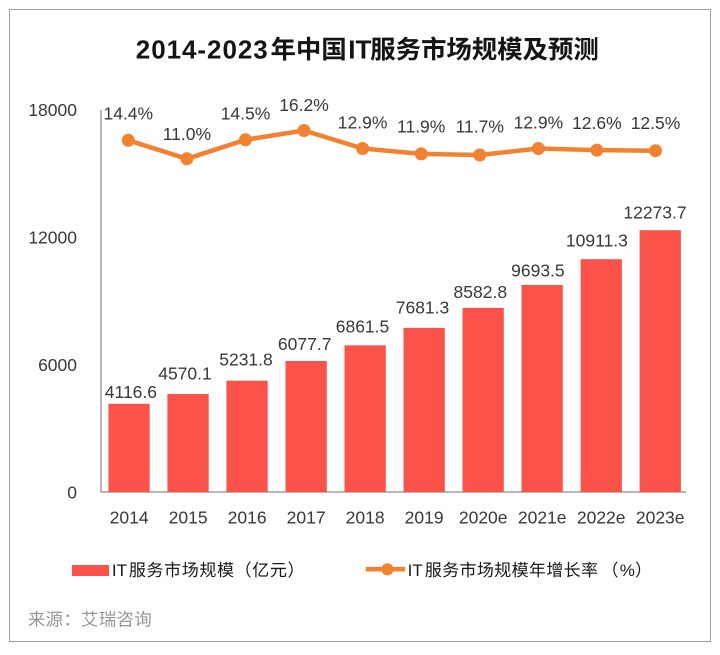 This screenshot has height=655, width=720. What do you see at coordinates (597, 123) in the screenshot?
I see `svg-text: 12.6%` at bounding box center [597, 123].